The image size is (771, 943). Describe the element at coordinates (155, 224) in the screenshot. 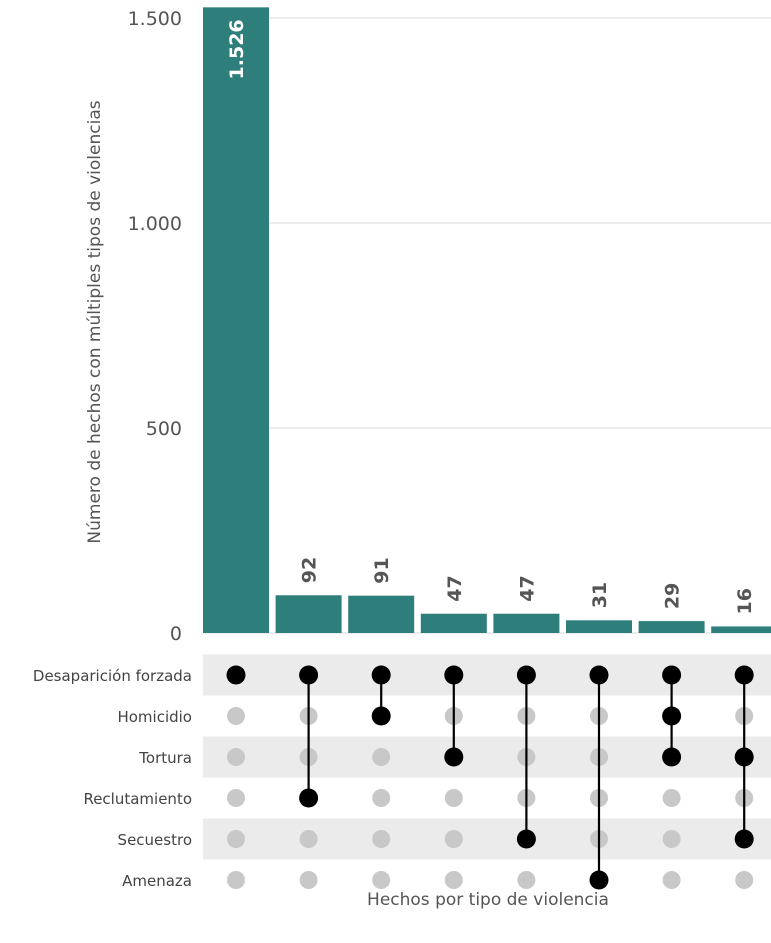

I see `y-tick-label: 1.000` at that location.